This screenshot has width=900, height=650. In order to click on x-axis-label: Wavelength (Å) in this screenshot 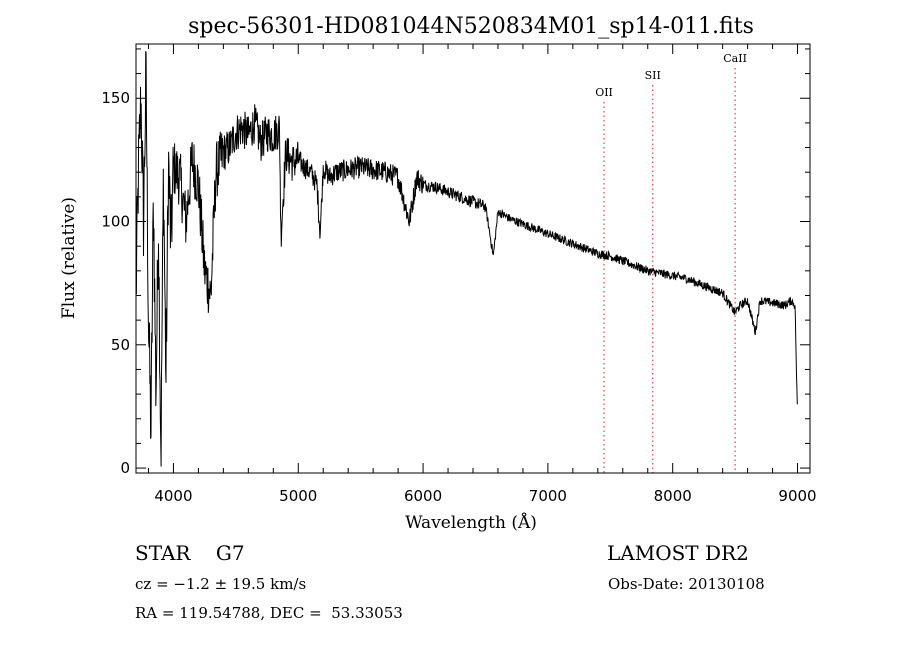, I will do `click(471, 522)`.